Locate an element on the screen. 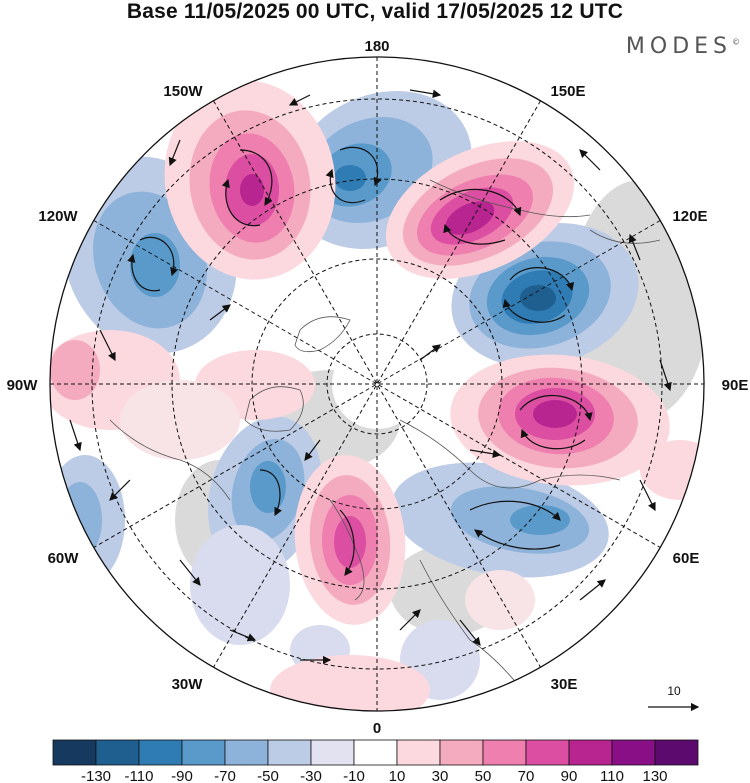  colorbar-label: 110 is located at coordinates (612, 775).